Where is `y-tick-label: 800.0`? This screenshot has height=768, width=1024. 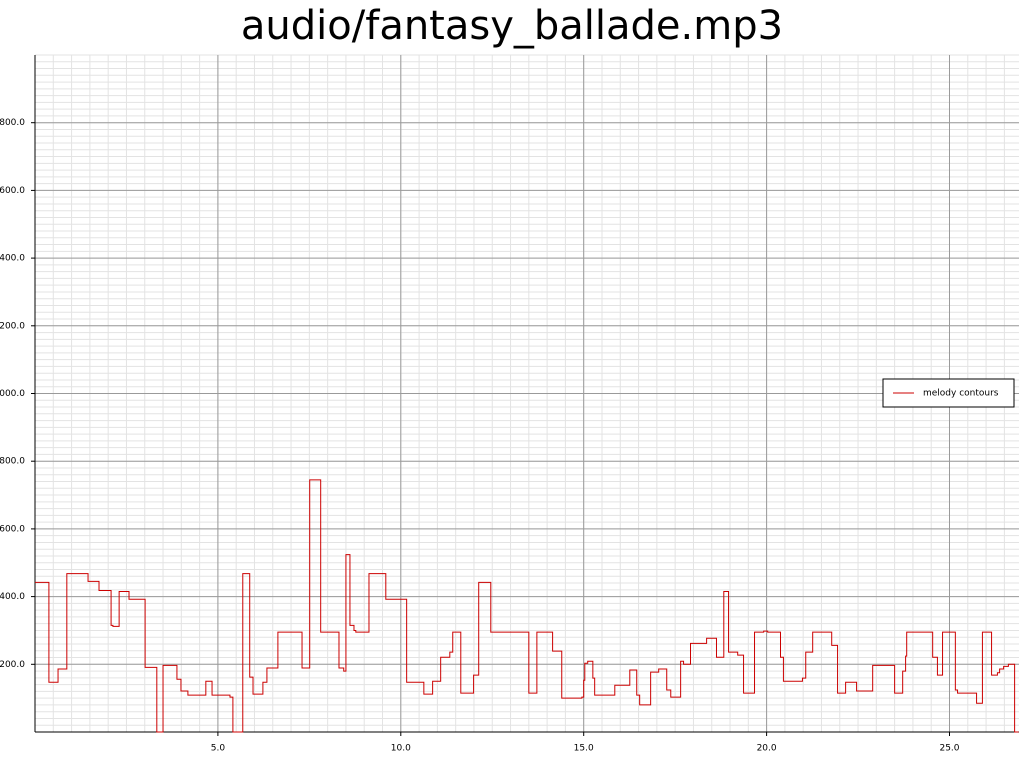
y-tick-label: 800.0 is located at coordinates (12, 462).